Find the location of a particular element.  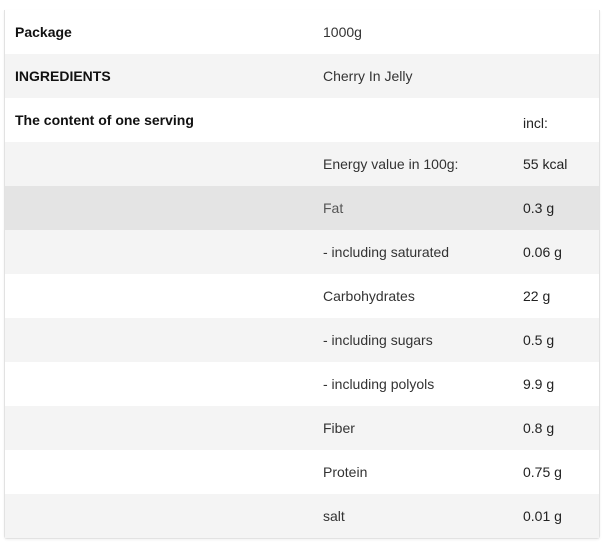

table-row: Package 1000g is located at coordinates (302, 32).